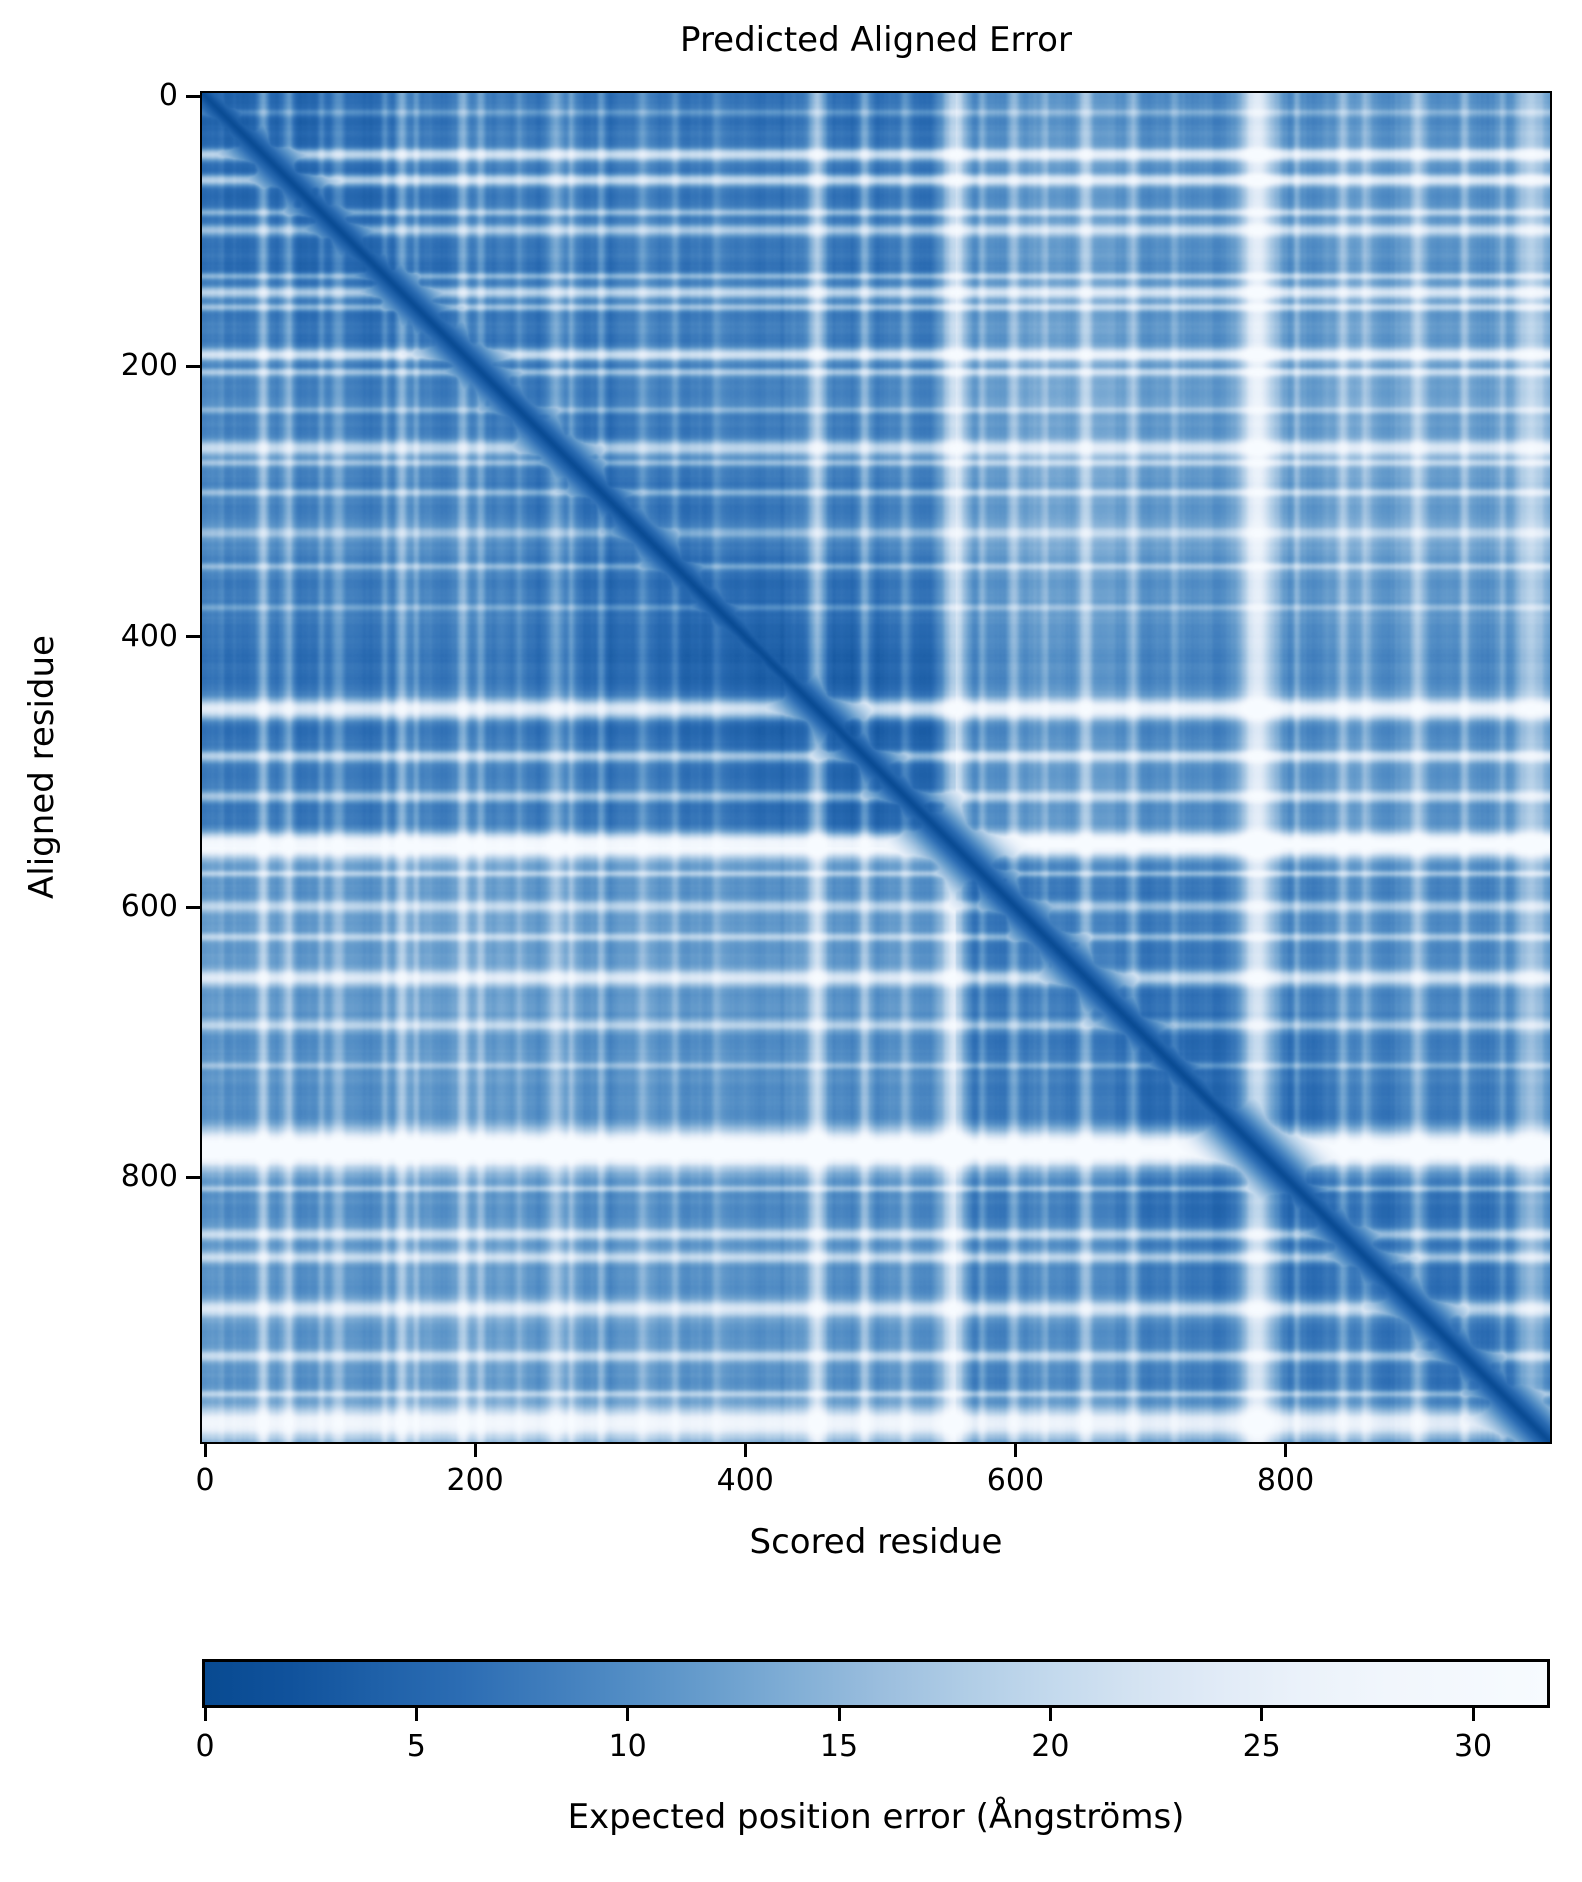  Describe the element at coordinates (193, 366) in the screenshot. I see `y-tick-200-mark` at that location.